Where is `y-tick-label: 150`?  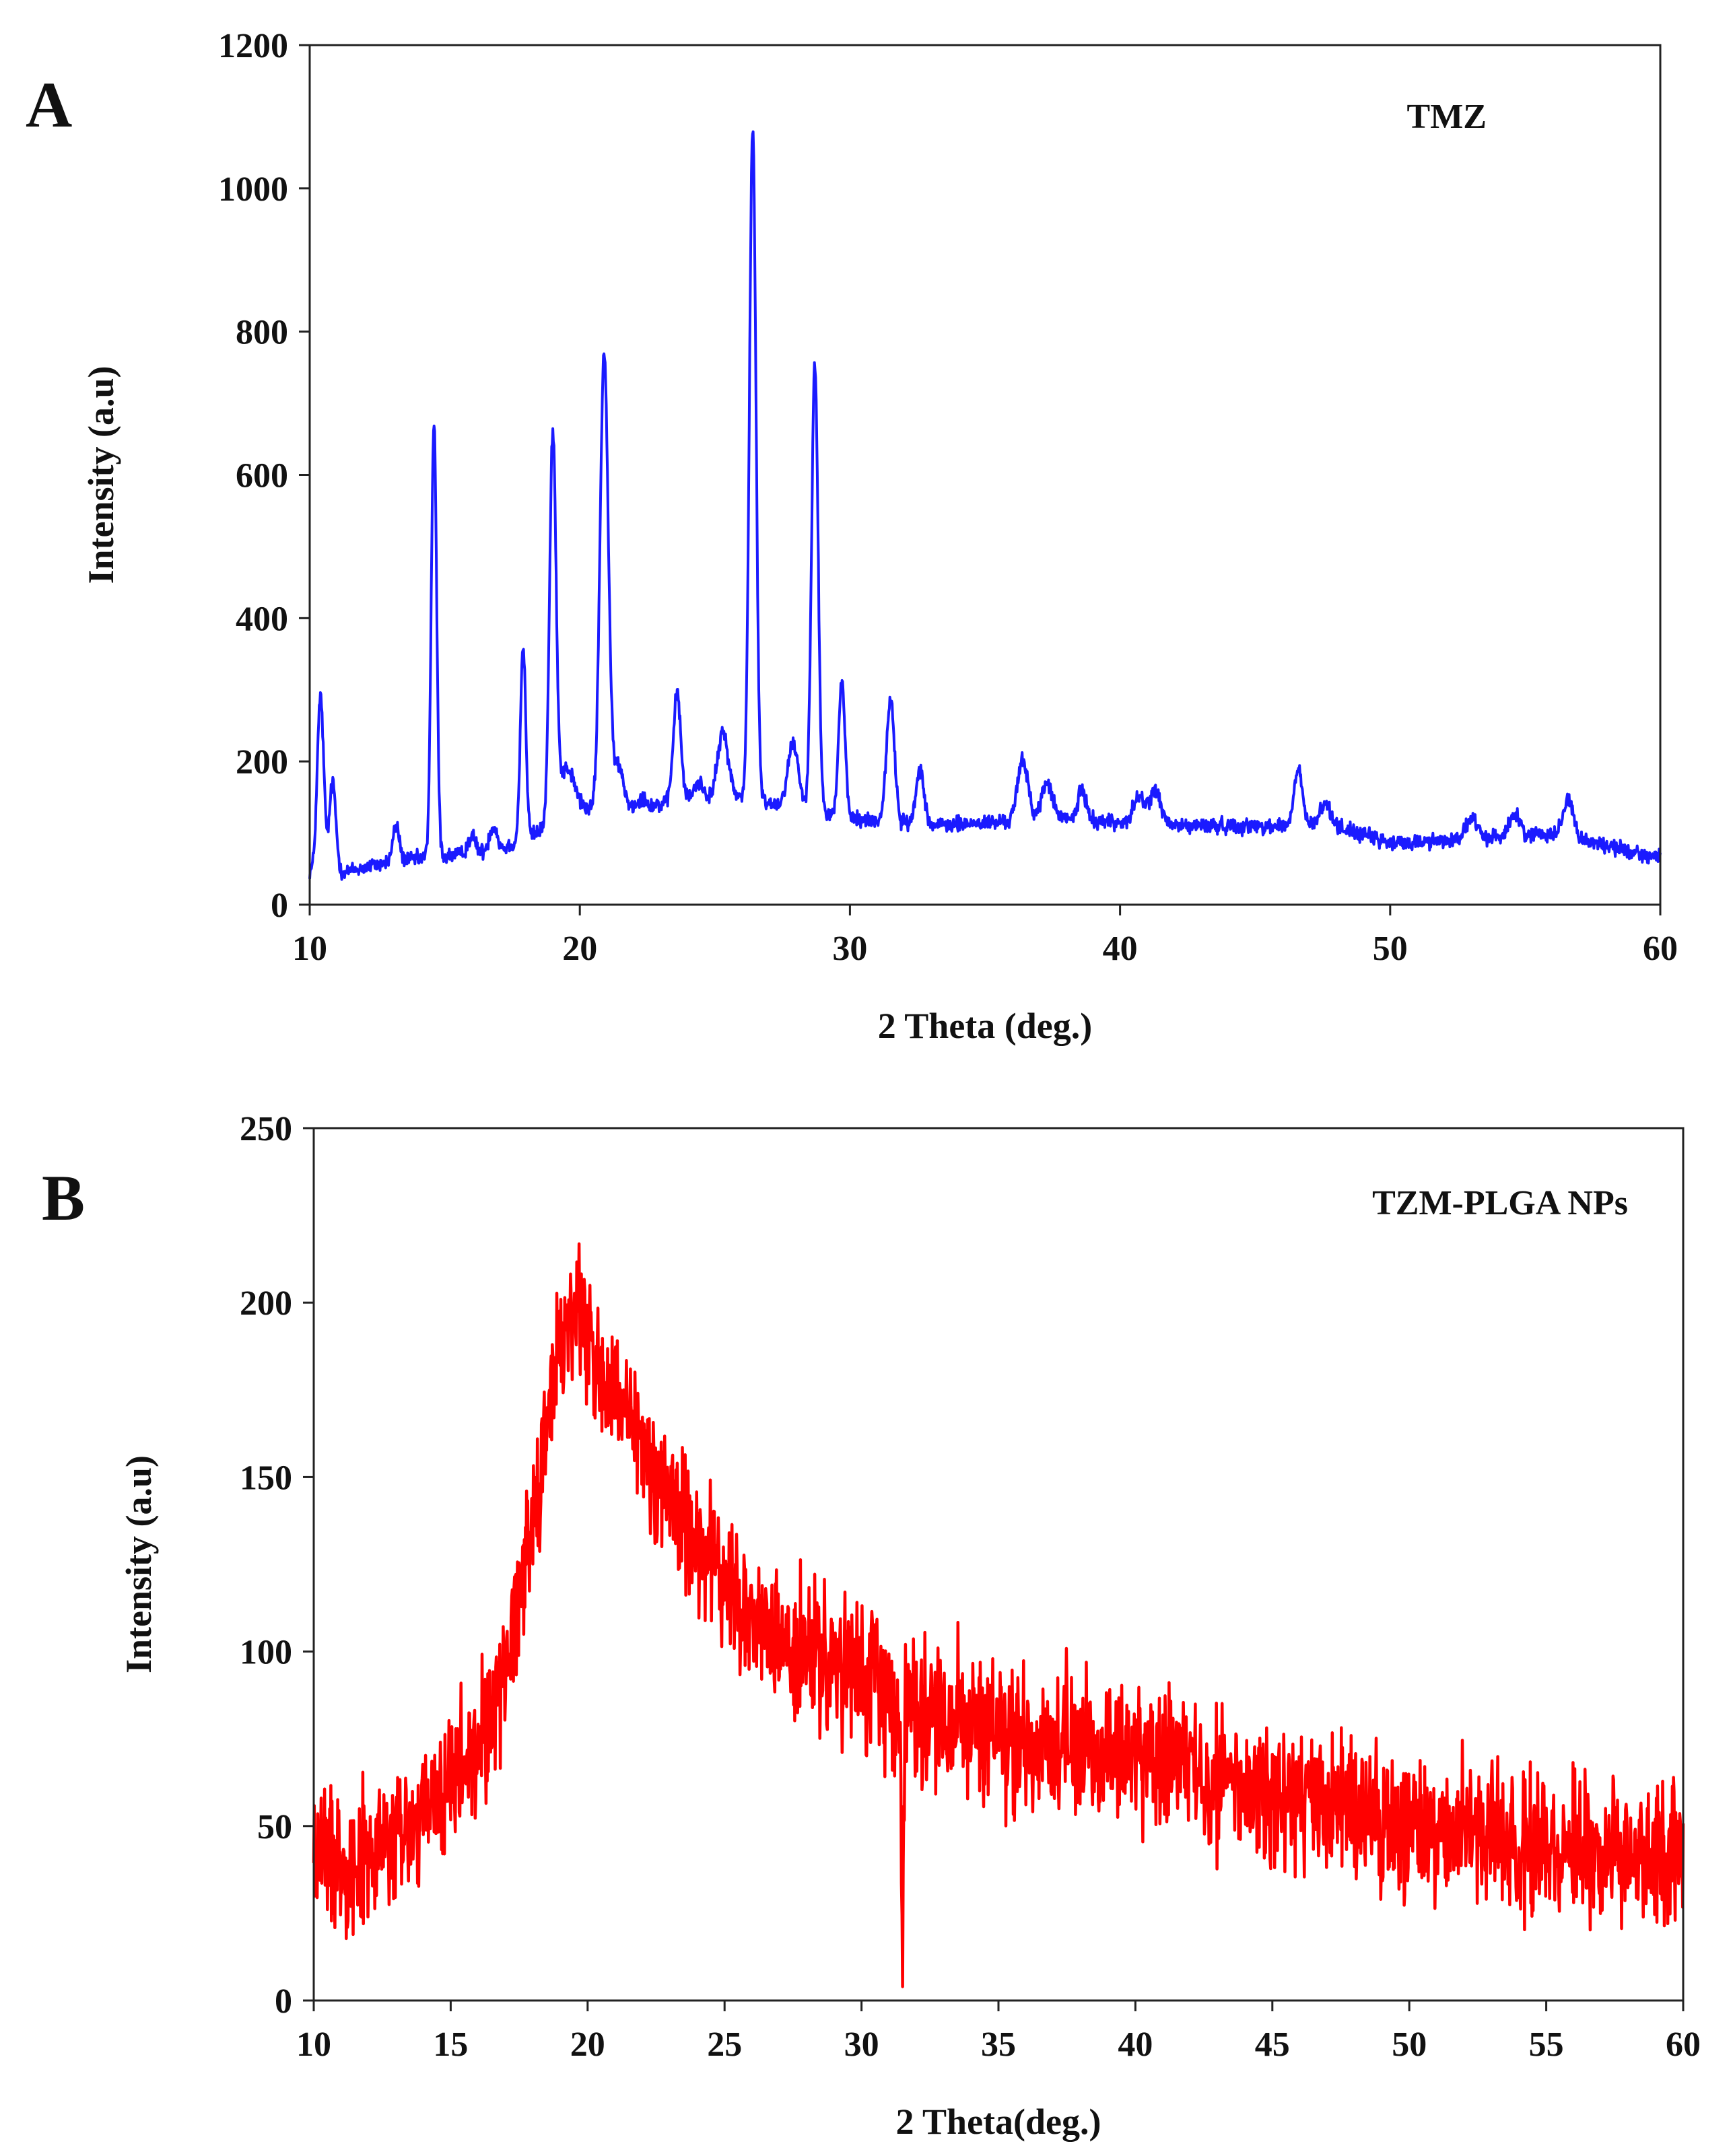 y-tick-label: 150 is located at coordinates (266, 1478).